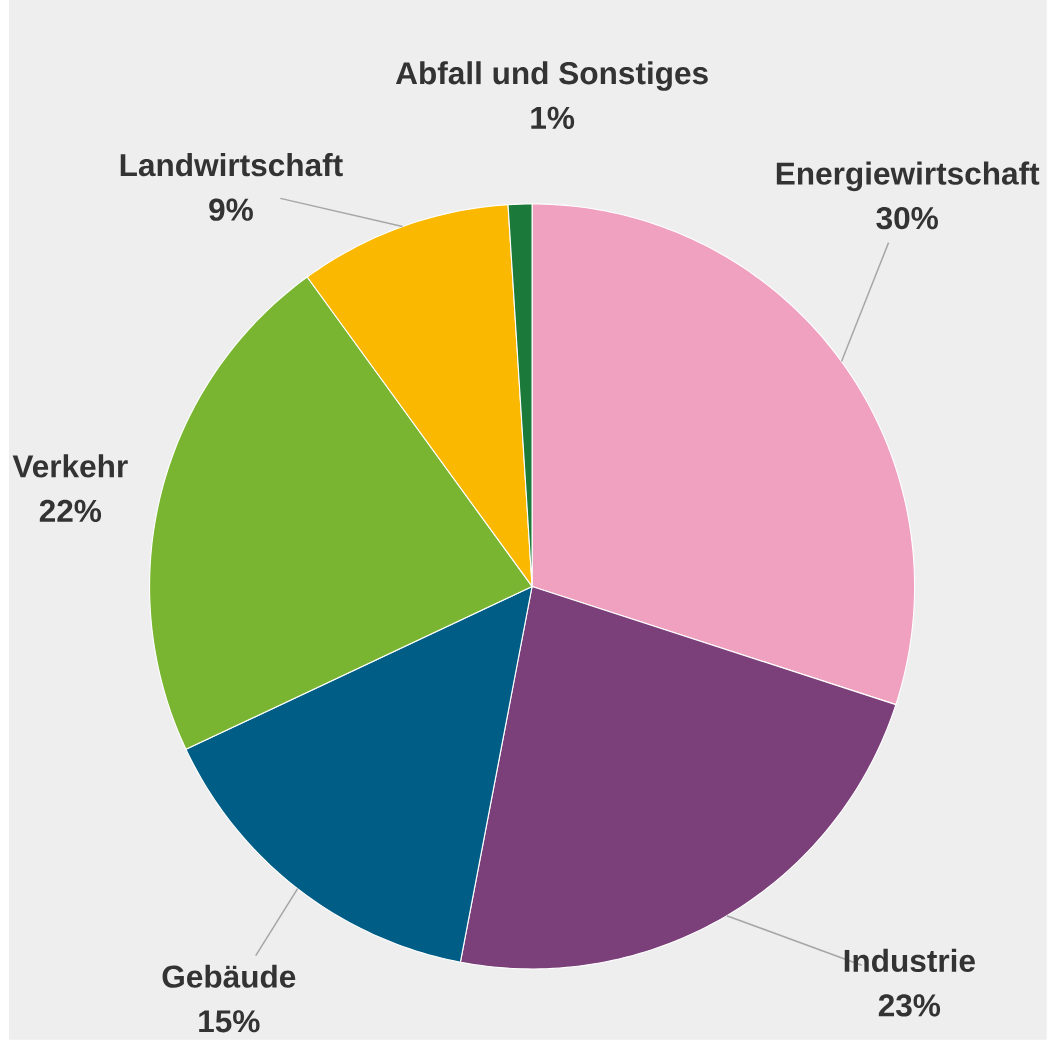  I want to click on data-label: 1%, so click(553, 117).